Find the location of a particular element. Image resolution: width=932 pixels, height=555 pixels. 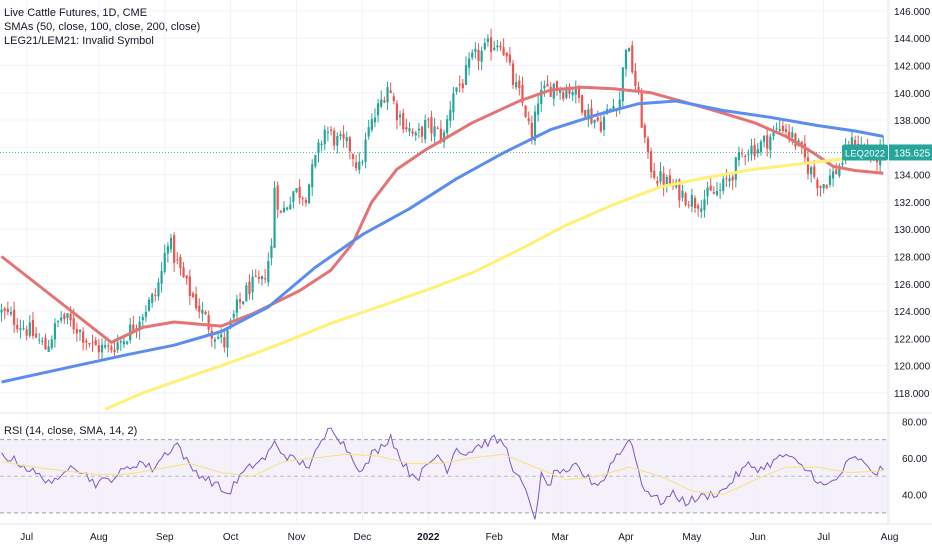

x-tick-label: May is located at coordinates (691, 537).